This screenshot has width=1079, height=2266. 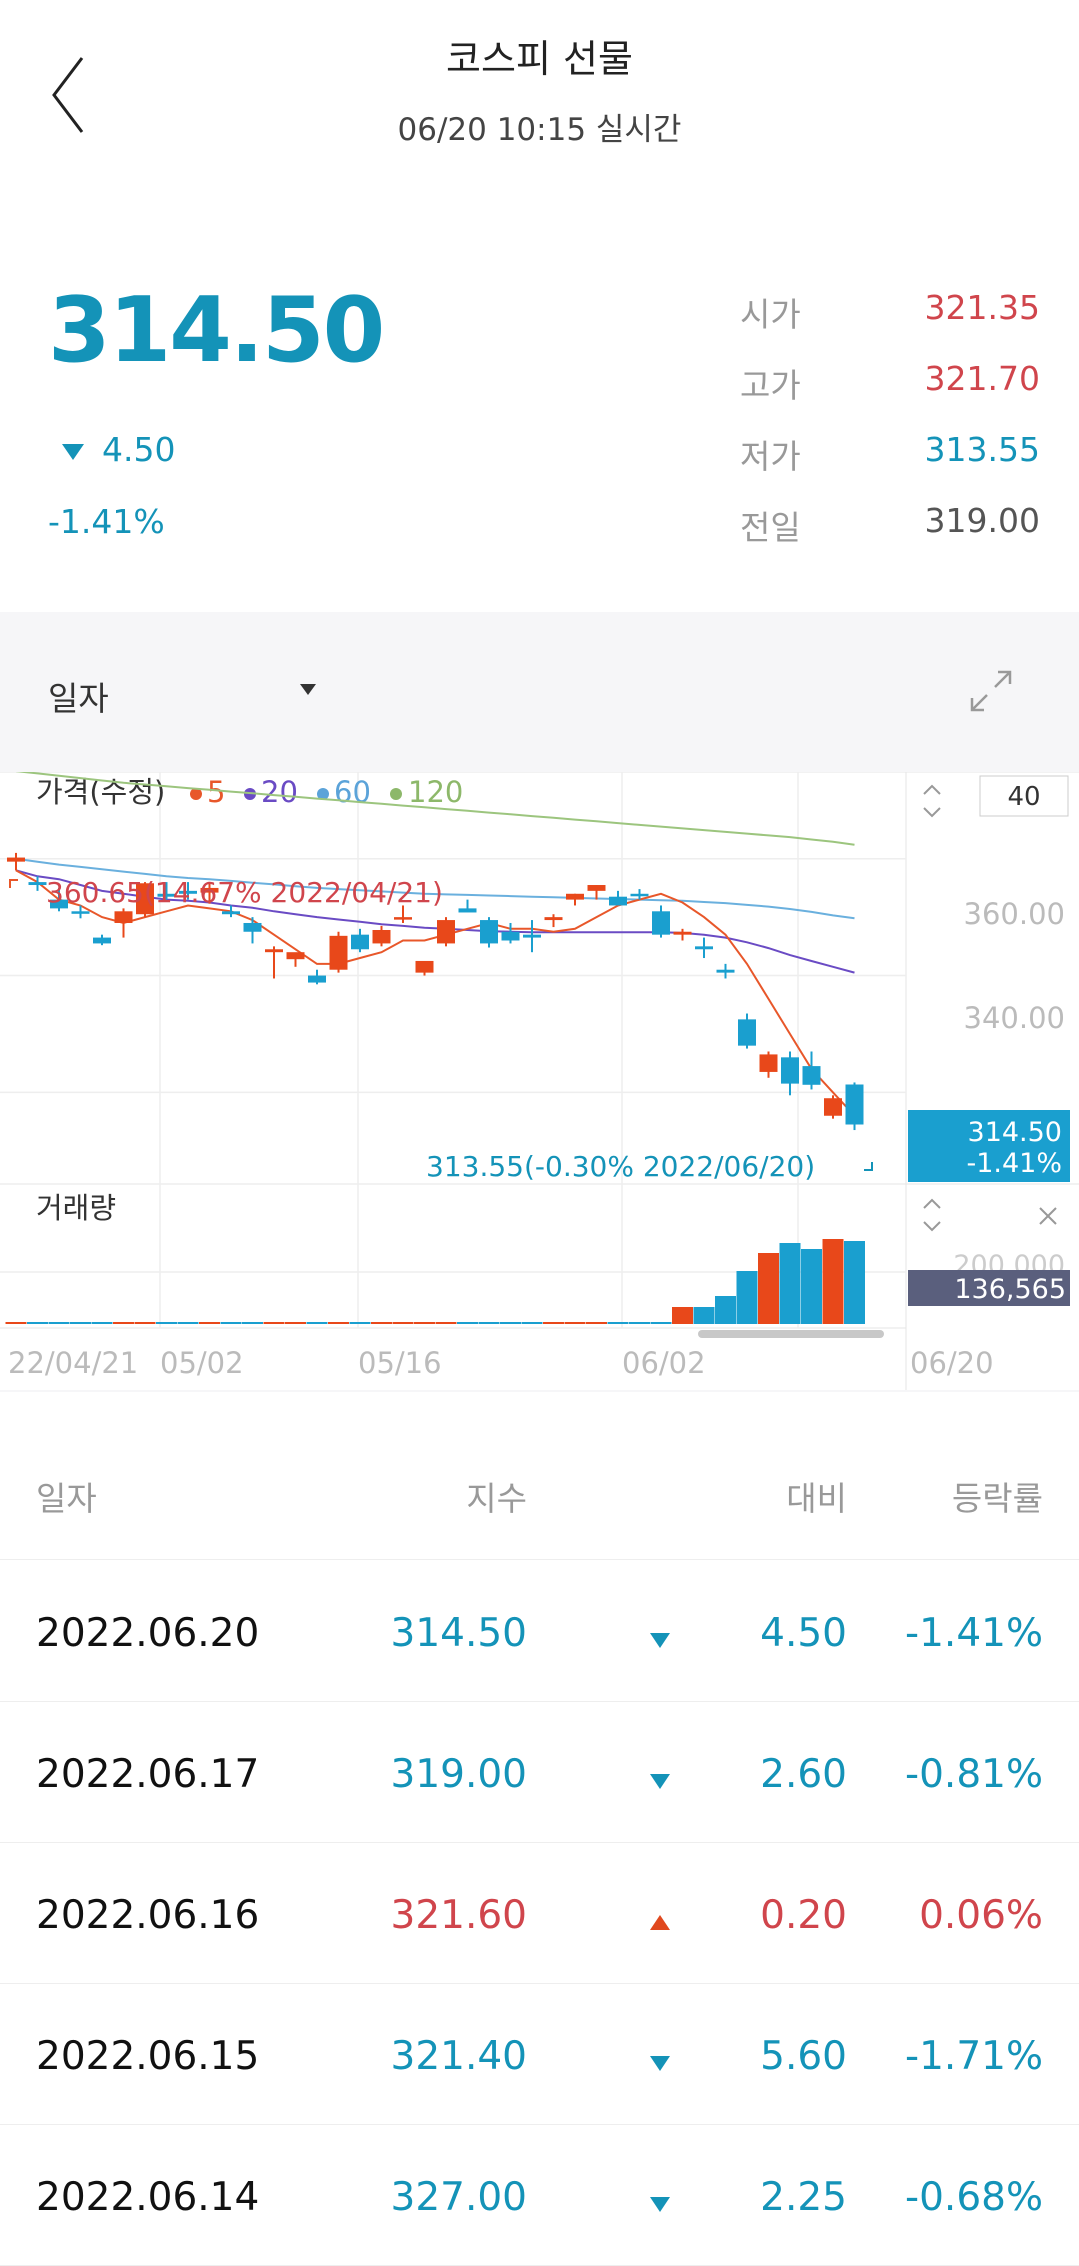 What do you see at coordinates (539, 90) in the screenshot?
I see `header: 코스피 선물 06/20 10:15 실시간` at bounding box center [539, 90].